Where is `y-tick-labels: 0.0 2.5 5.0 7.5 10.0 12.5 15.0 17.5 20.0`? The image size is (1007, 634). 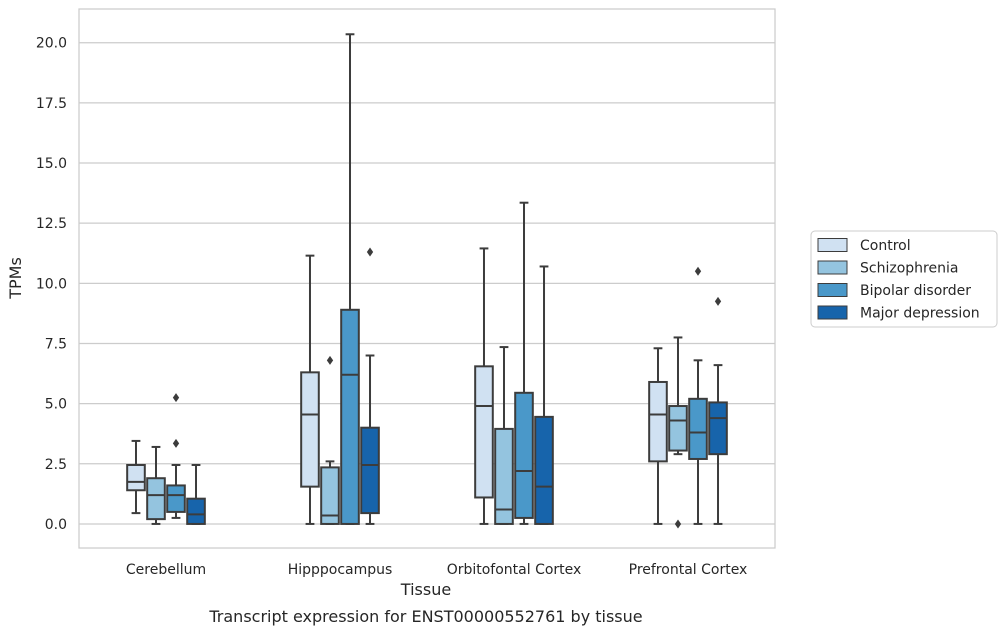
y-tick-labels: 0.0 2.5 5.0 7.5 10.0 12.5 15.0 17.5 20.0 is located at coordinates (51, 284).